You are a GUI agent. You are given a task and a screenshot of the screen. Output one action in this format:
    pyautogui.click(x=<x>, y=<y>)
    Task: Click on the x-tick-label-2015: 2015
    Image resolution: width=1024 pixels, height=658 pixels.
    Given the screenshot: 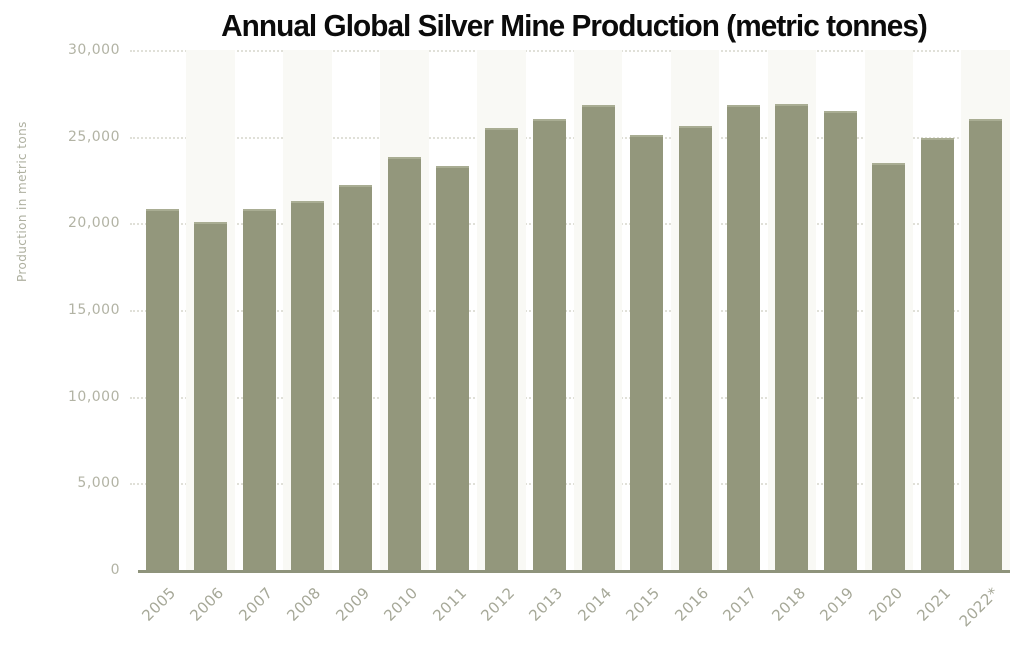 What is the action you would take?
    pyautogui.click(x=643, y=604)
    